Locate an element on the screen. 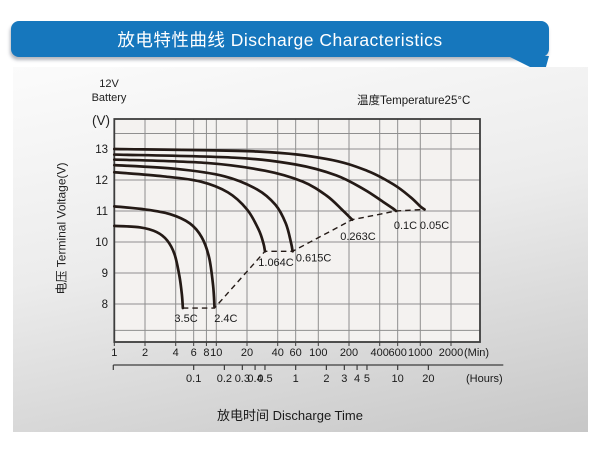 Image resolution: width=600 pixels, height=451 pixels. y-tick-label: 10 is located at coordinates (101, 243).